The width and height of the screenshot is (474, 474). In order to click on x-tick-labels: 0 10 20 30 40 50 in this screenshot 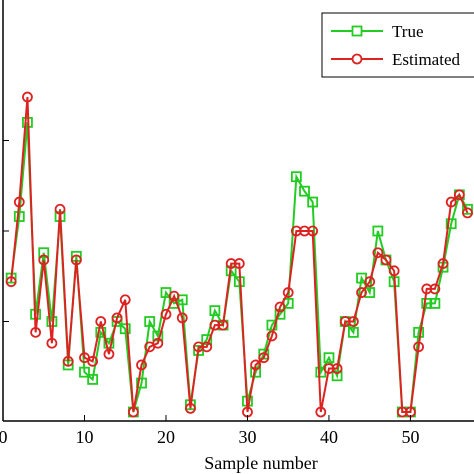, I will do `click(209, 431)`.